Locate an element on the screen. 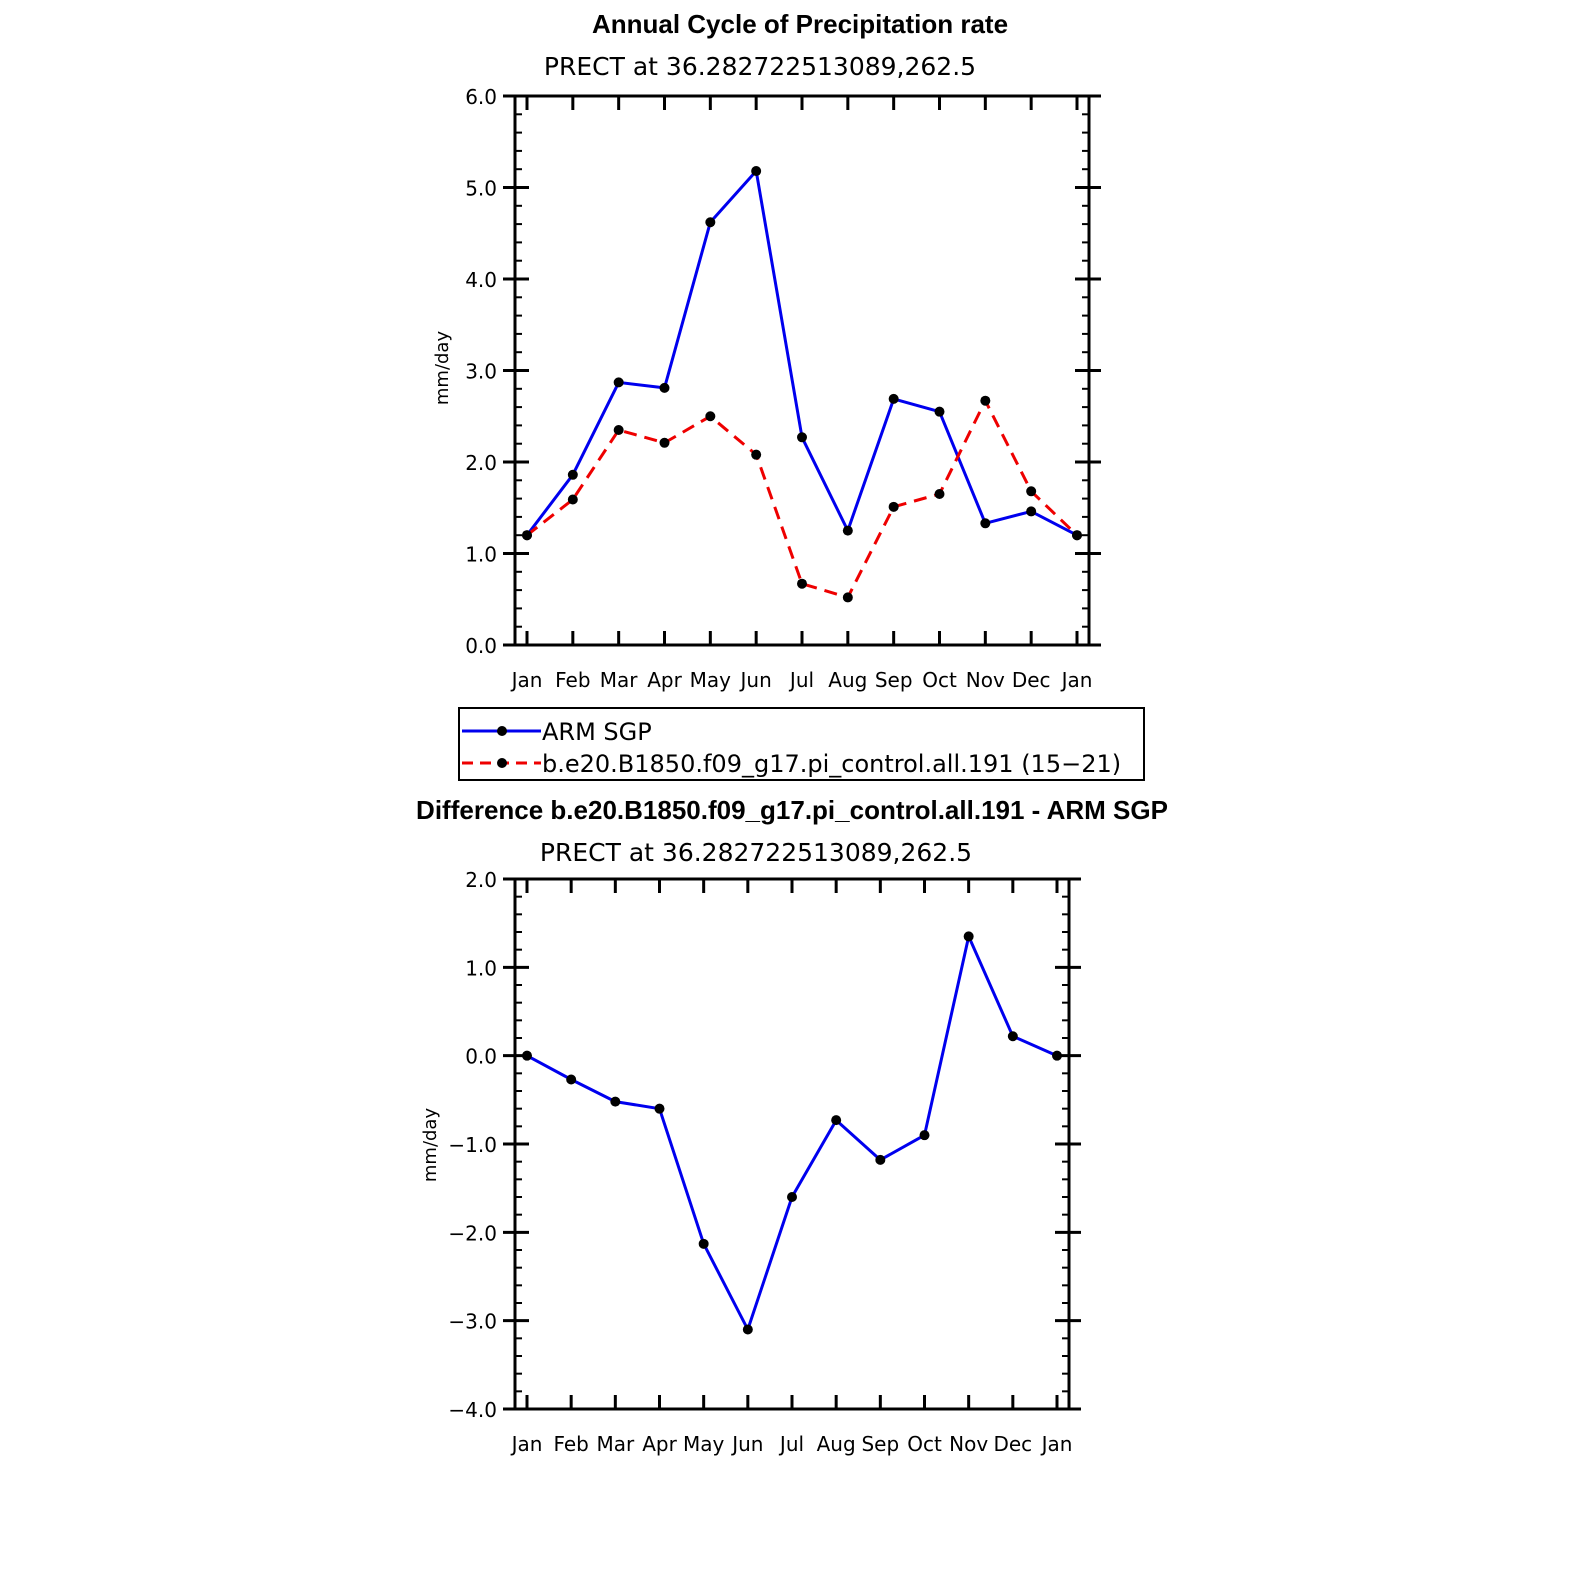 The image size is (1574, 1579). chart2-y-tick-label: −3.0 is located at coordinates (472, 1322).